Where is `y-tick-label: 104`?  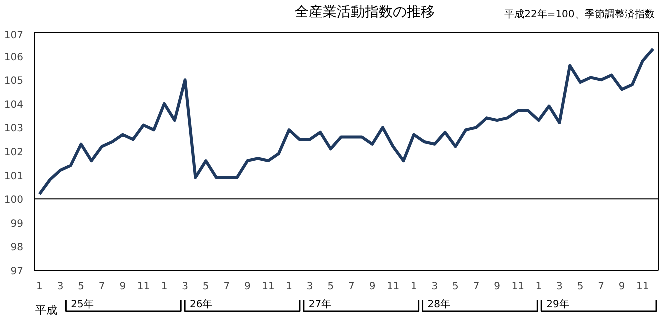 y-tick-label: 104 is located at coordinates (14, 105).